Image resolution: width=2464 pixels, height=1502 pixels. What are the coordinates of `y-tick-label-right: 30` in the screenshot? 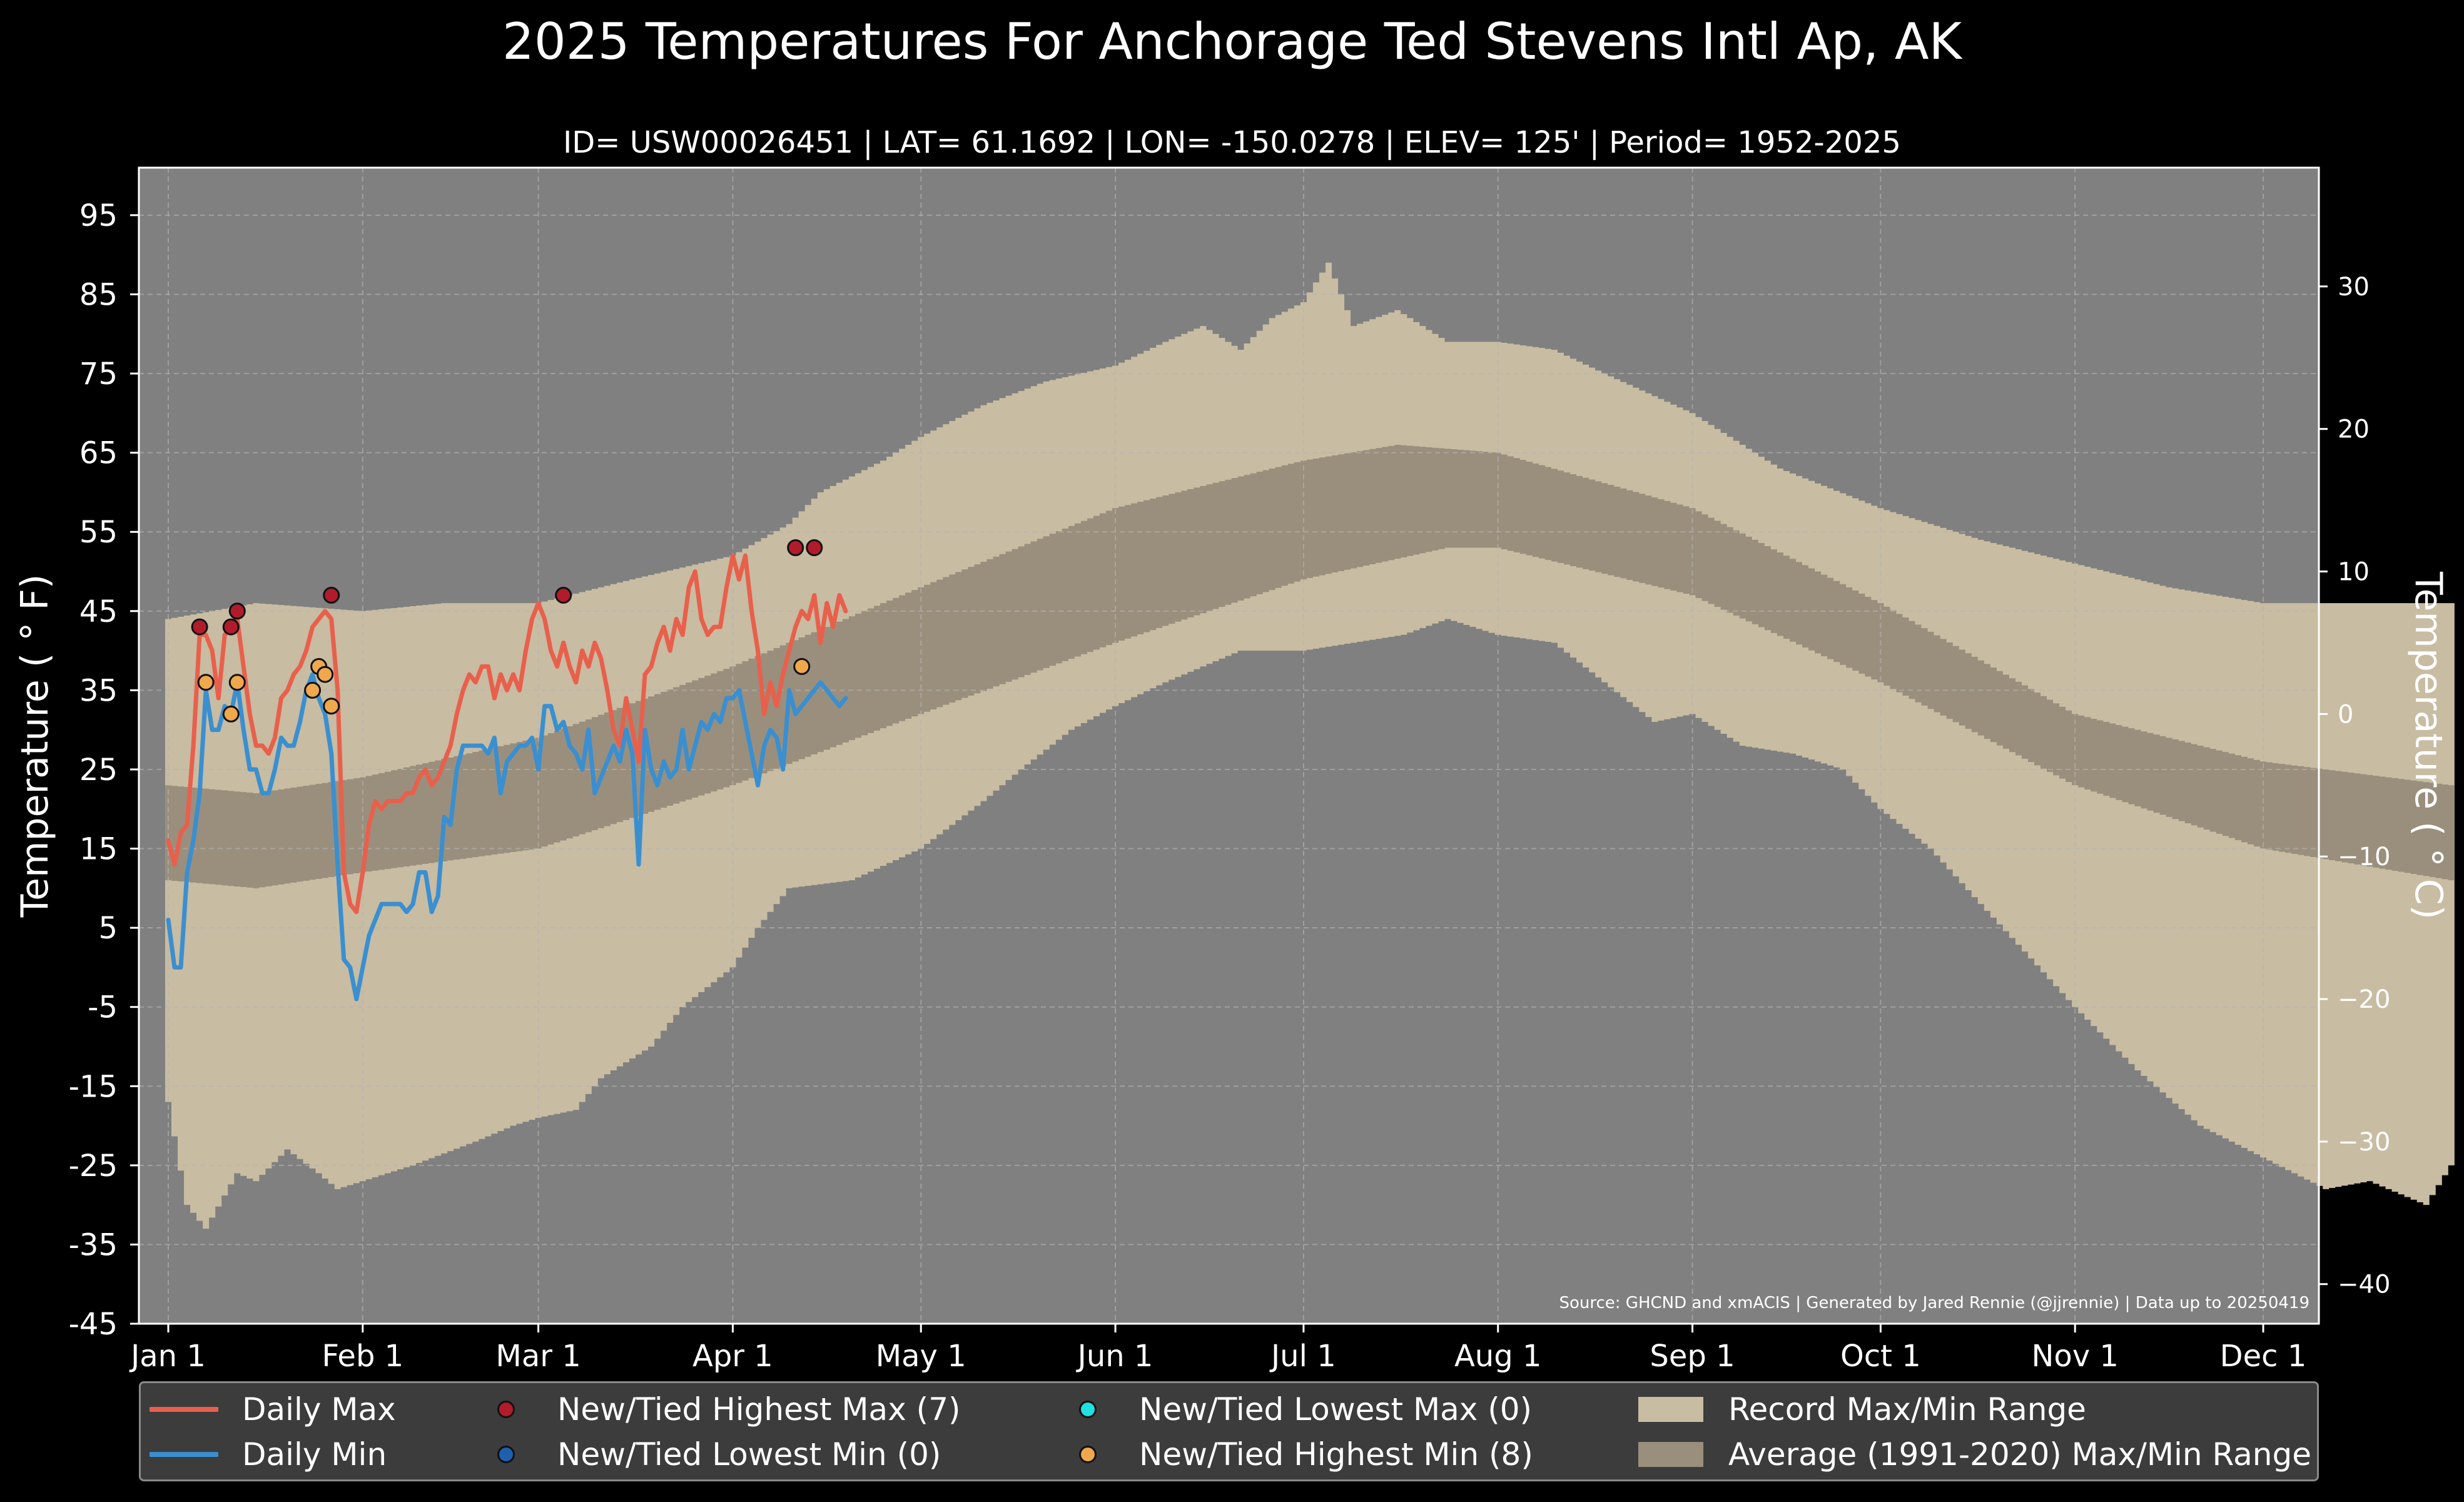 It's located at (2354, 287).